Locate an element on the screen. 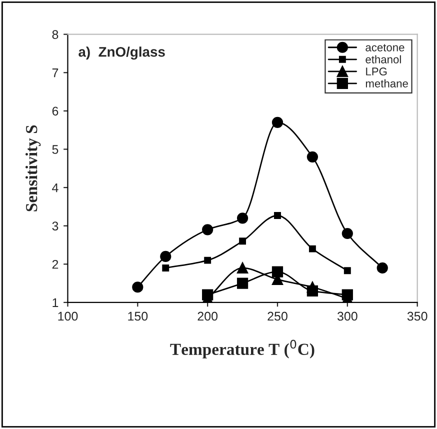 The height and width of the screenshot is (429, 437). y-axis-title: Sensitivity S is located at coordinates (33, 168).